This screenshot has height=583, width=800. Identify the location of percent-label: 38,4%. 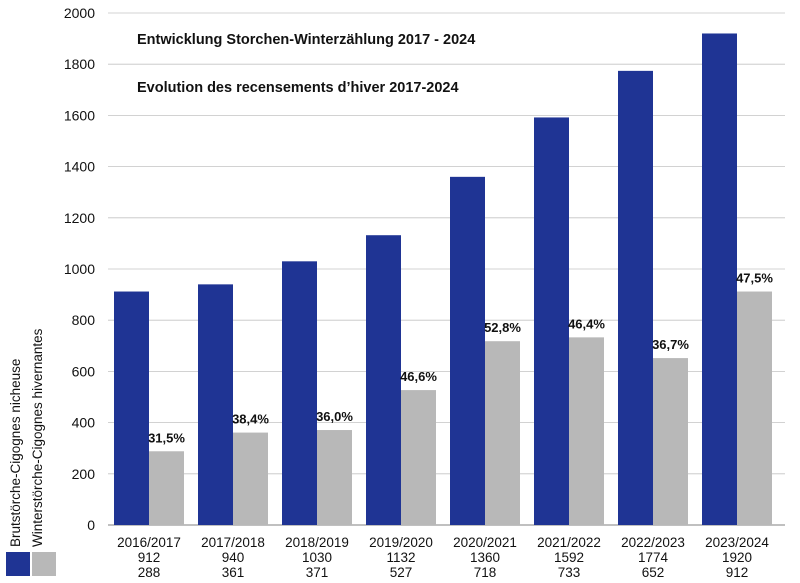
(250, 419).